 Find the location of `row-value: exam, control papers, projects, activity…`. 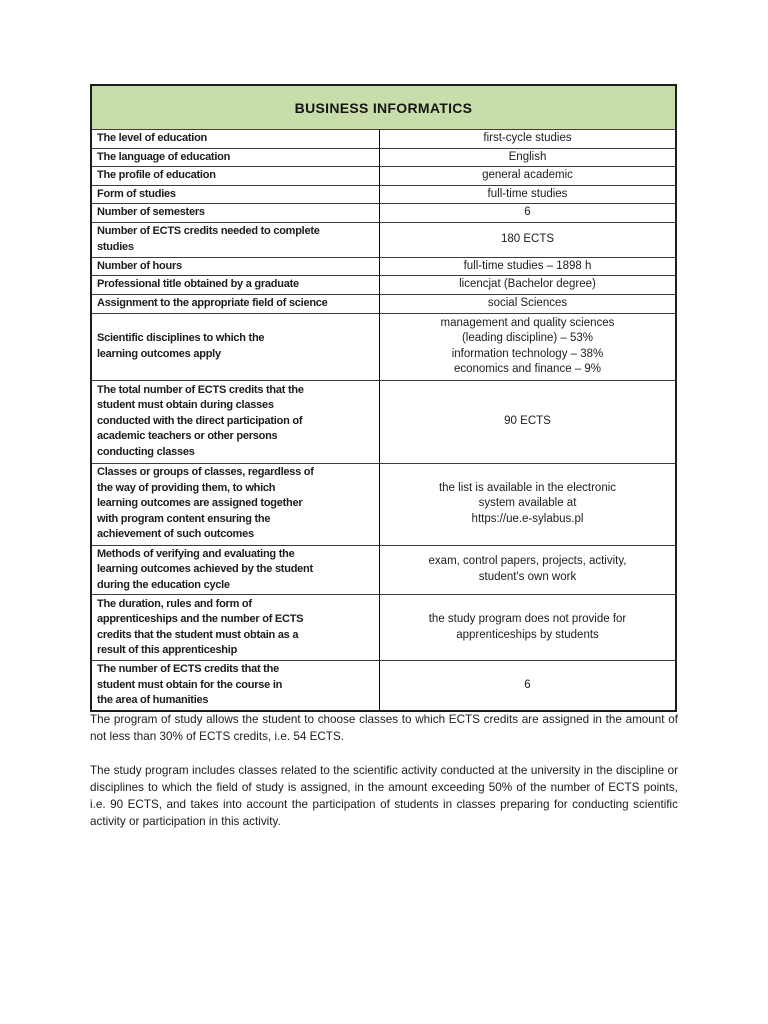

row-value: exam, control papers, projects, activity… is located at coordinates (527, 570).